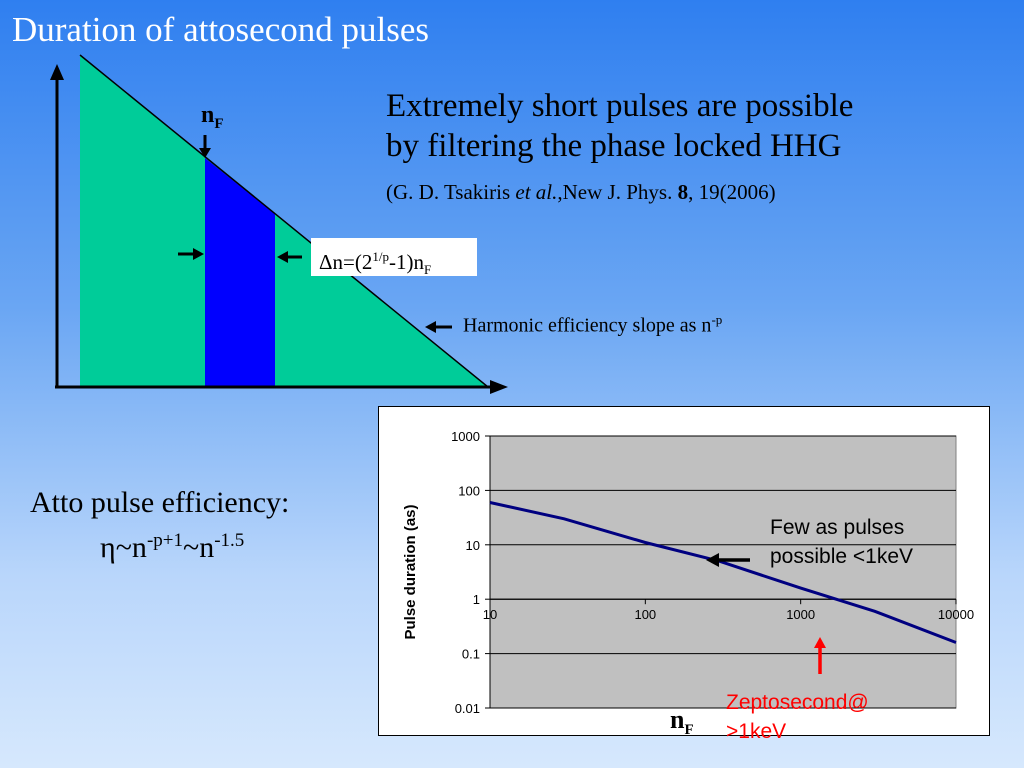 This screenshot has height=768, width=1024. Describe the element at coordinates (172, 547) in the screenshot. I see `efficiency-formula: η~n-p+1~n-1.5` at that location.